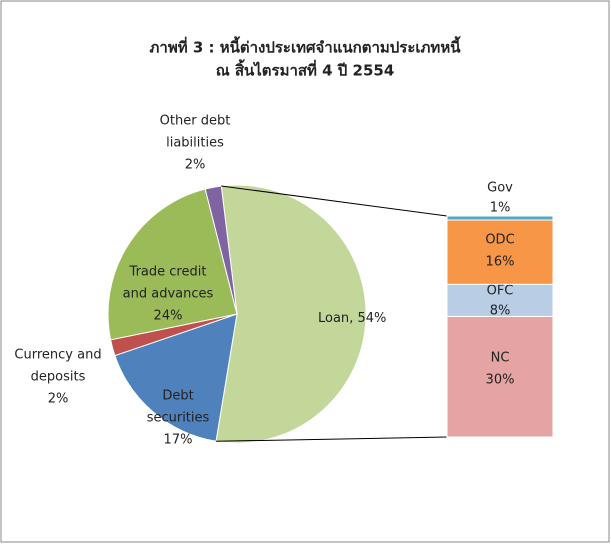 The height and width of the screenshot is (548, 611). Describe the element at coordinates (57, 355) in the screenshot. I see `category-label: Currency and` at that location.